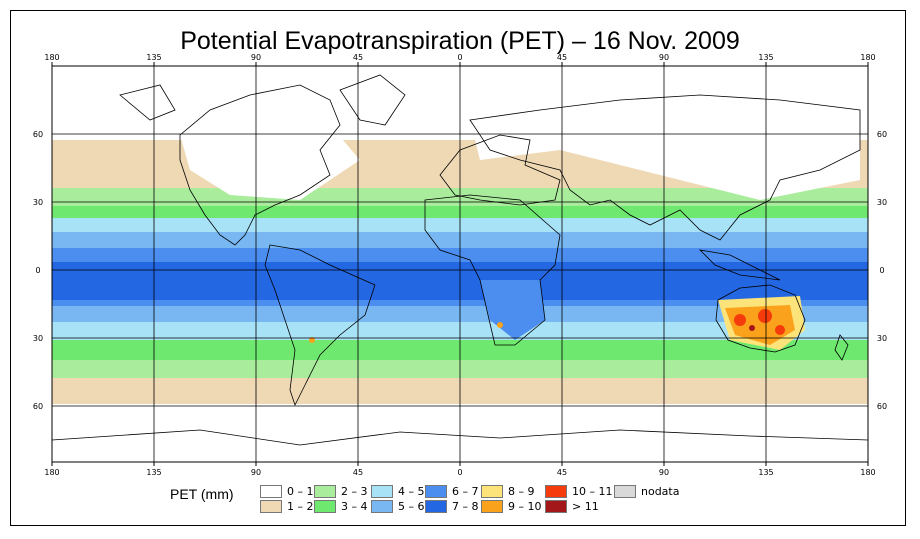 This screenshot has height=539, width=920. Describe the element at coordinates (312, 340) in the screenshot. I see `south-america-hotspot` at that location.